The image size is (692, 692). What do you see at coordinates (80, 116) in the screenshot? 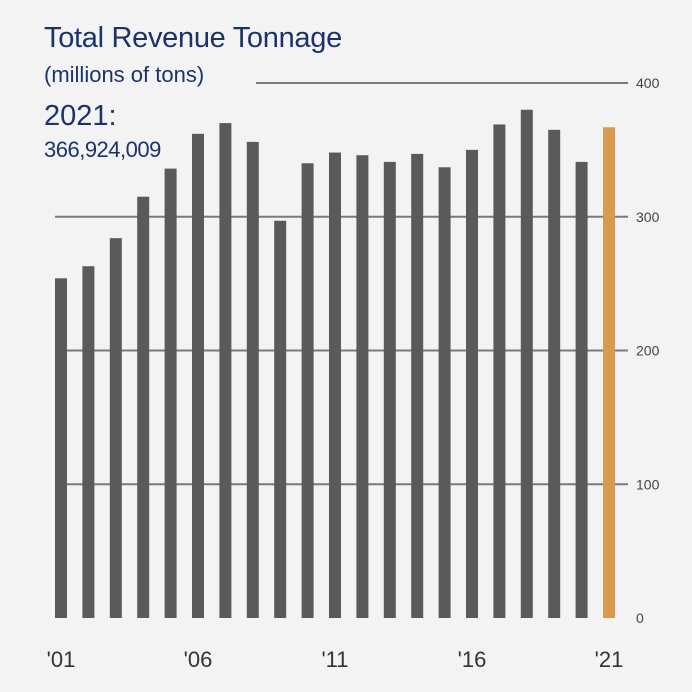
I see `highlight-year-label: 2021:` at bounding box center [80, 116].